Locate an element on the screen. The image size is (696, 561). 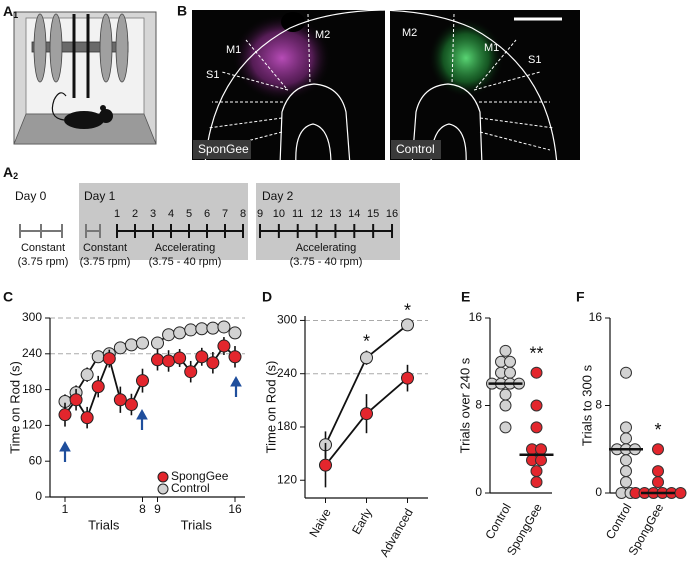
phase-name: Constant is located at coordinates (43, 248).